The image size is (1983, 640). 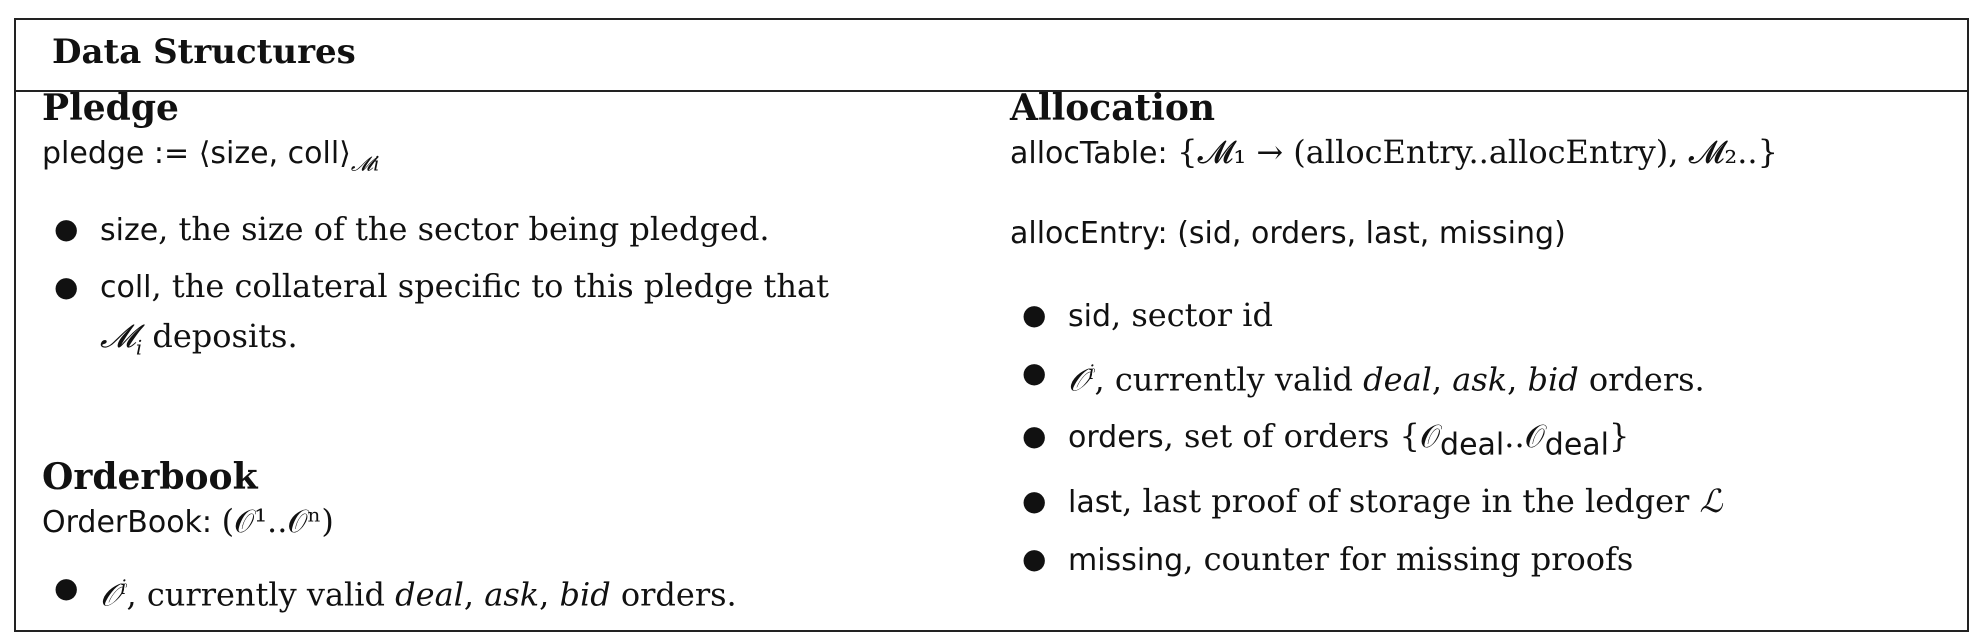 I want to click on list-item: ● missing, counter for missing proofs, so click(x=1328, y=559).